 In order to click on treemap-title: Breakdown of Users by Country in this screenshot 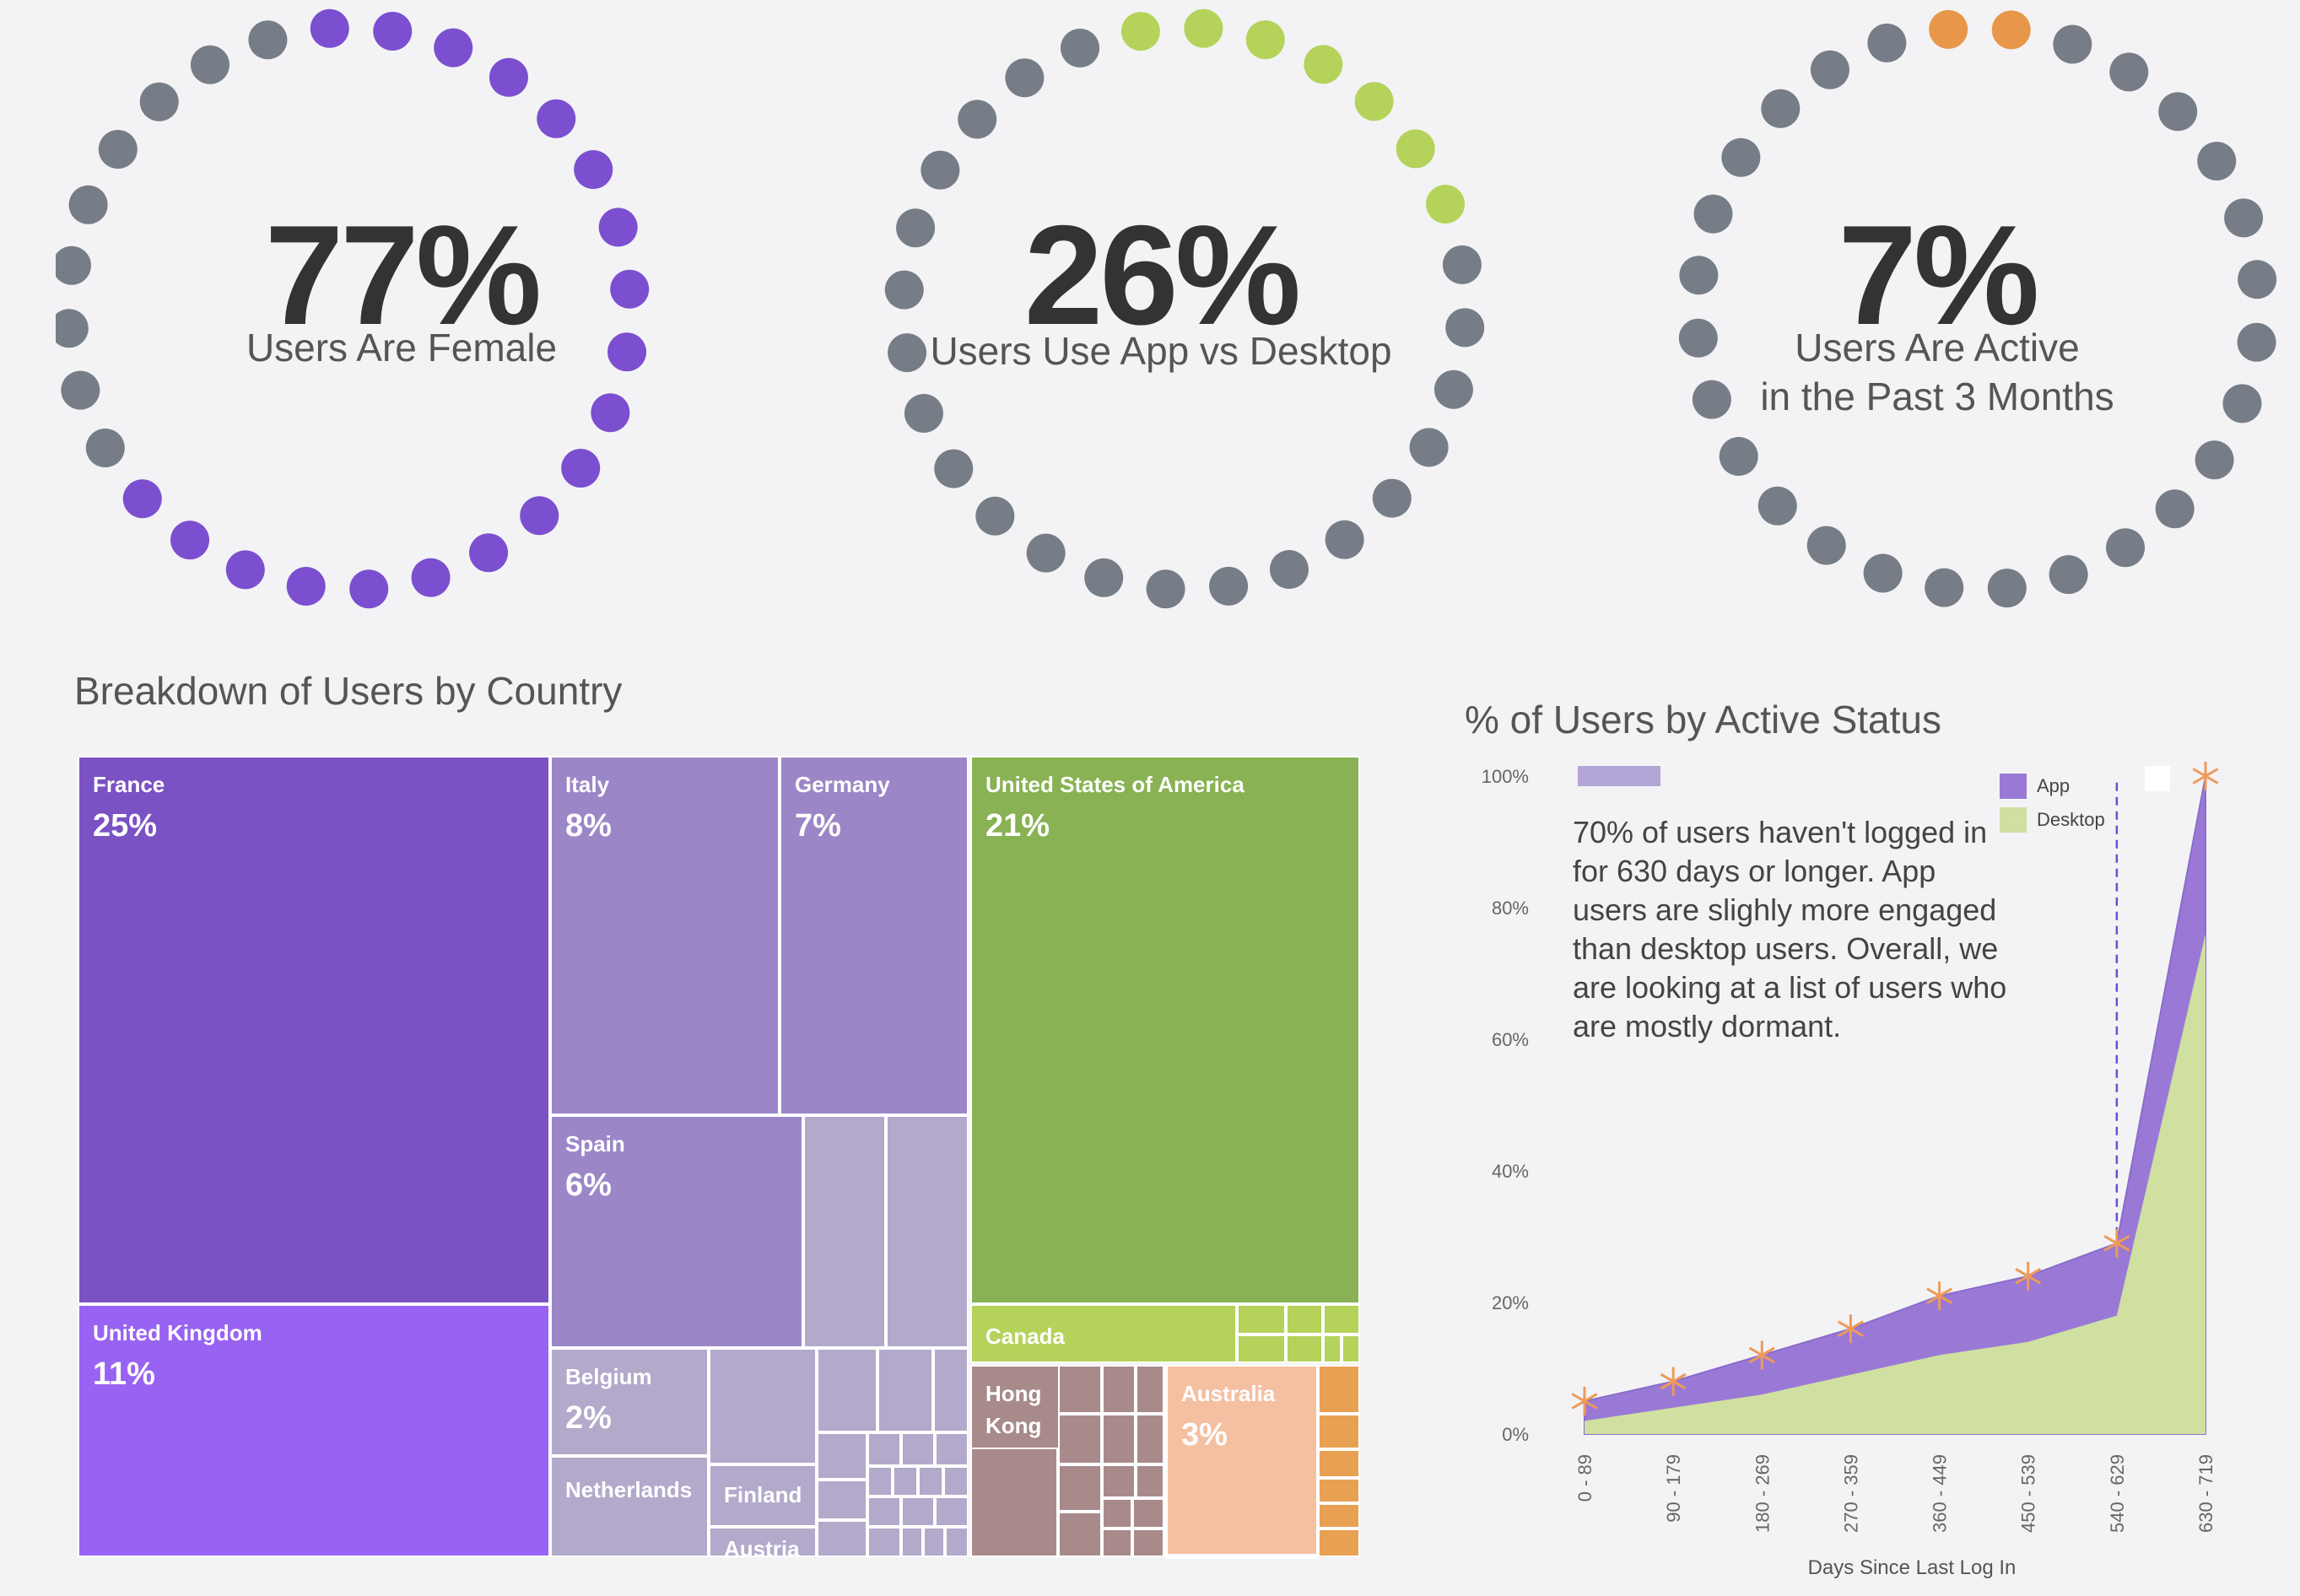, I will do `click(348, 691)`.